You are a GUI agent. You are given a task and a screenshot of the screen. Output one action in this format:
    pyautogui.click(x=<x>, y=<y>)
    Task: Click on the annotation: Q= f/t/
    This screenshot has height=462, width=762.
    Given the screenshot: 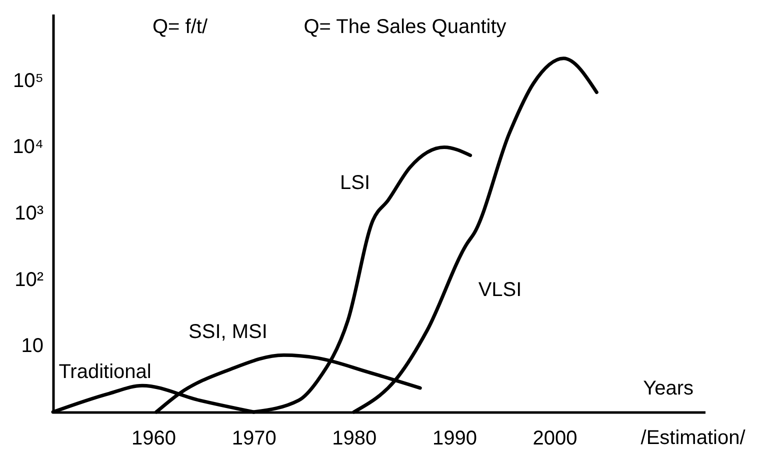 What is the action you would take?
    pyautogui.click(x=180, y=27)
    